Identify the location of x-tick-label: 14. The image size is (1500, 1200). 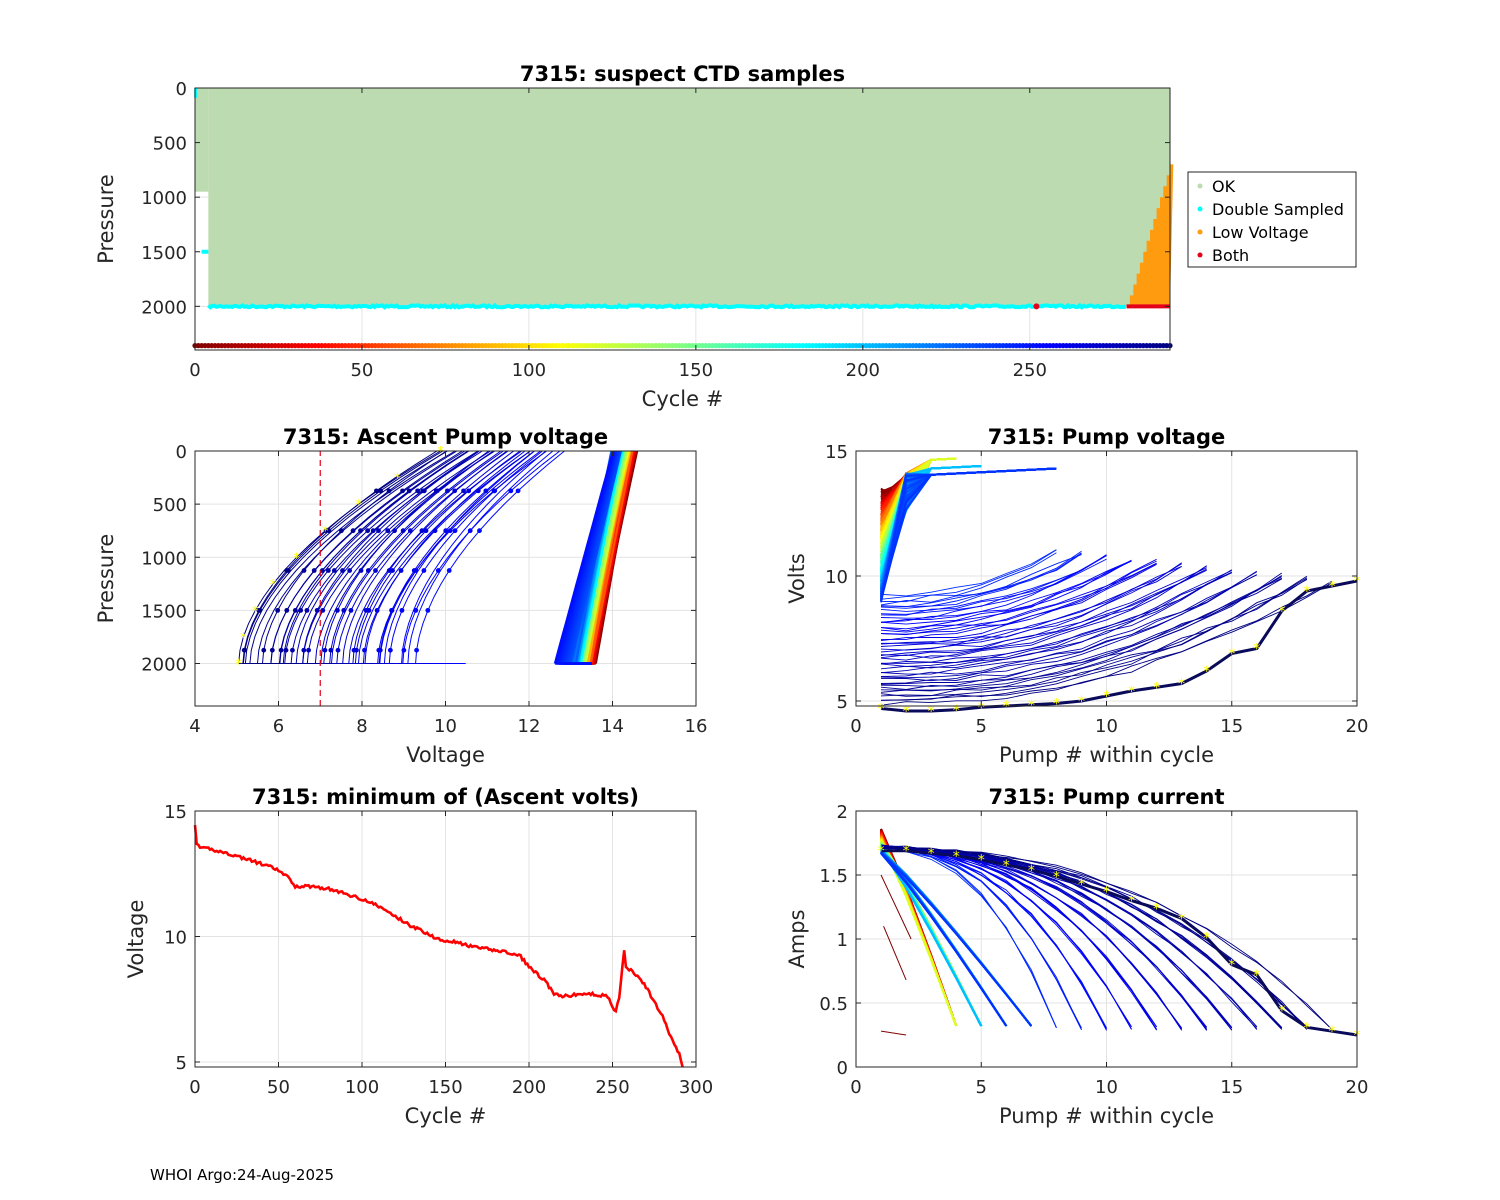
(612, 726).